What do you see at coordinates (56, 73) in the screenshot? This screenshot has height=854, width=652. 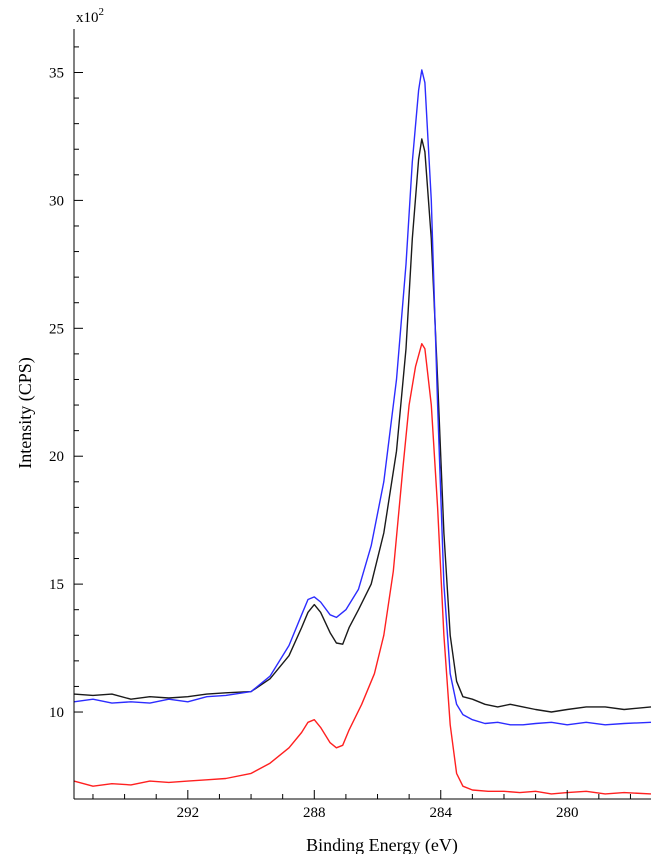 I see `y-tick-label: 35` at bounding box center [56, 73].